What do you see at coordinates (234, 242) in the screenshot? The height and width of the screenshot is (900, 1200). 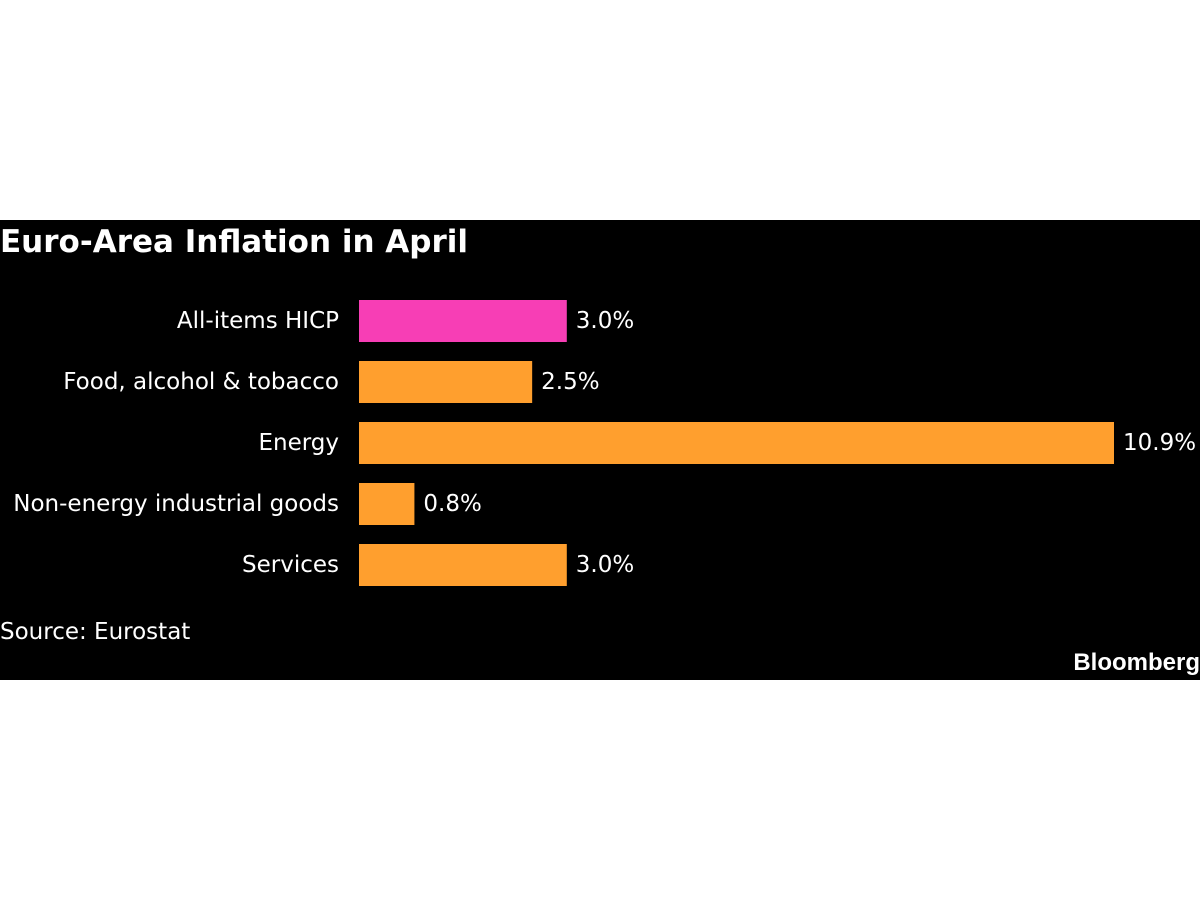 I see `chart-title: Euro-Area Inflation in April` at bounding box center [234, 242].